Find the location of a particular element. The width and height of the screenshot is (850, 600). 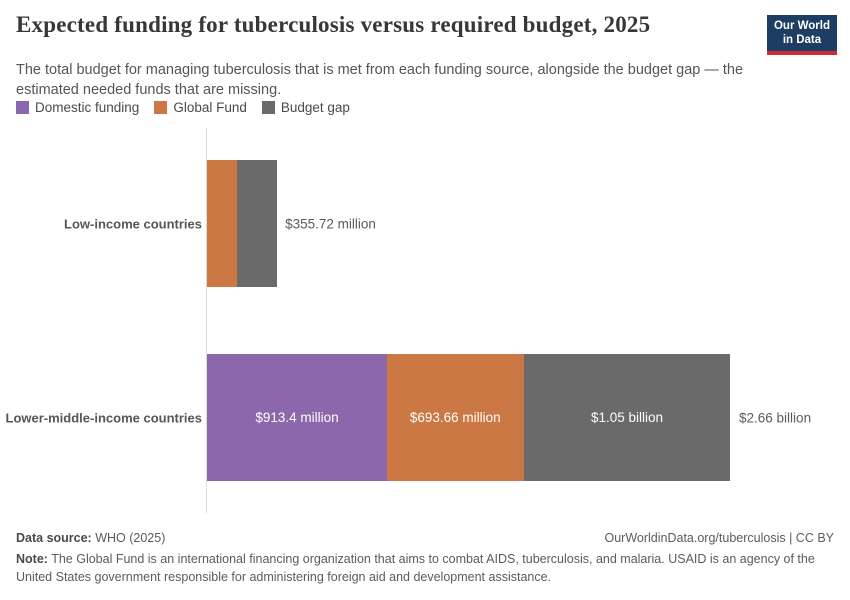

bar-segment-budget-gap is located at coordinates (257, 223).